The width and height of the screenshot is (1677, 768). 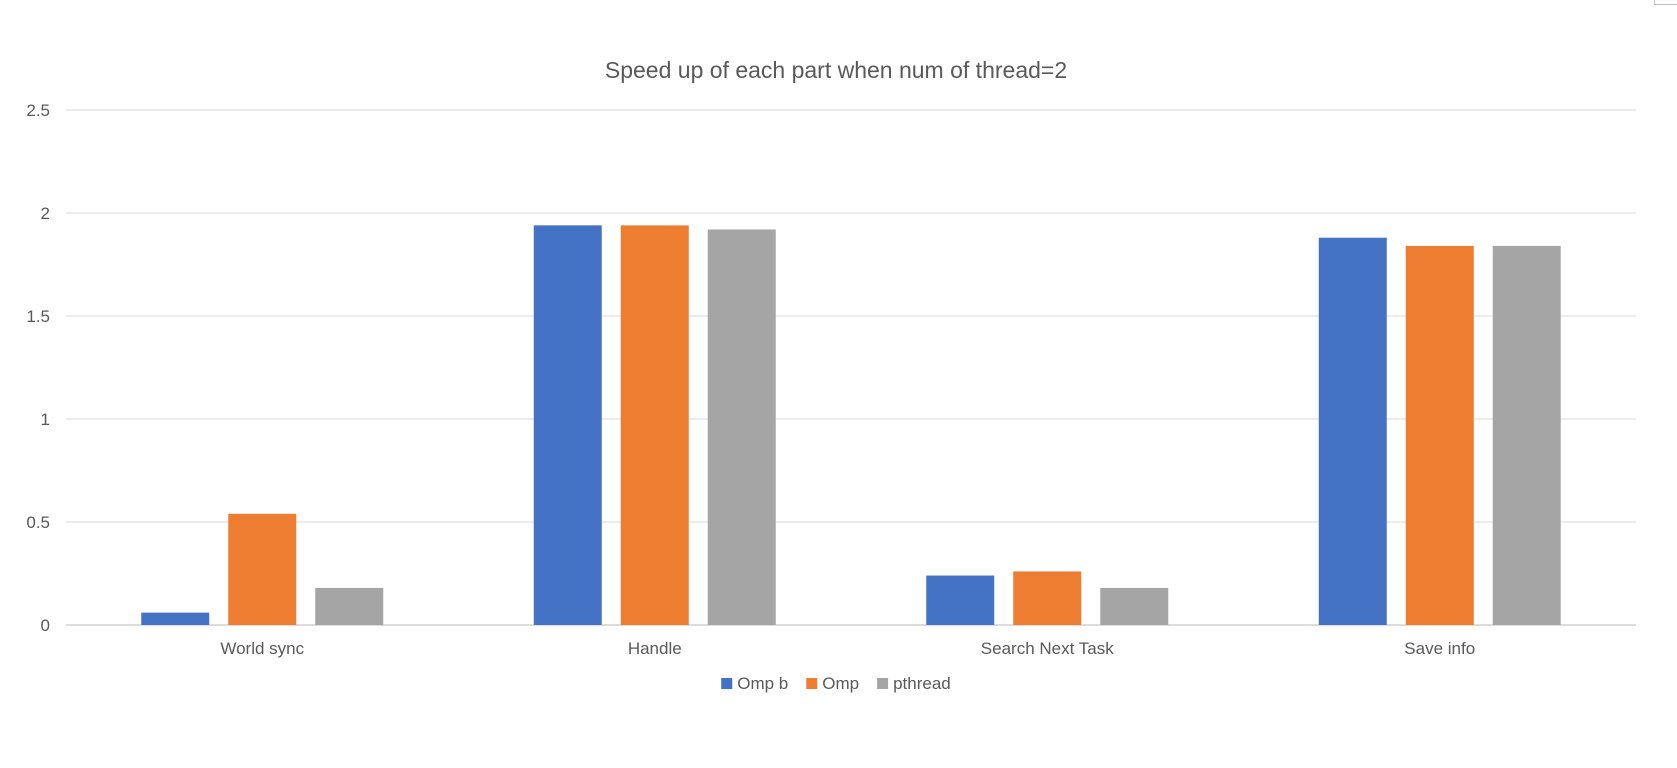 I want to click on x-category-label: Handle, so click(x=655, y=648).